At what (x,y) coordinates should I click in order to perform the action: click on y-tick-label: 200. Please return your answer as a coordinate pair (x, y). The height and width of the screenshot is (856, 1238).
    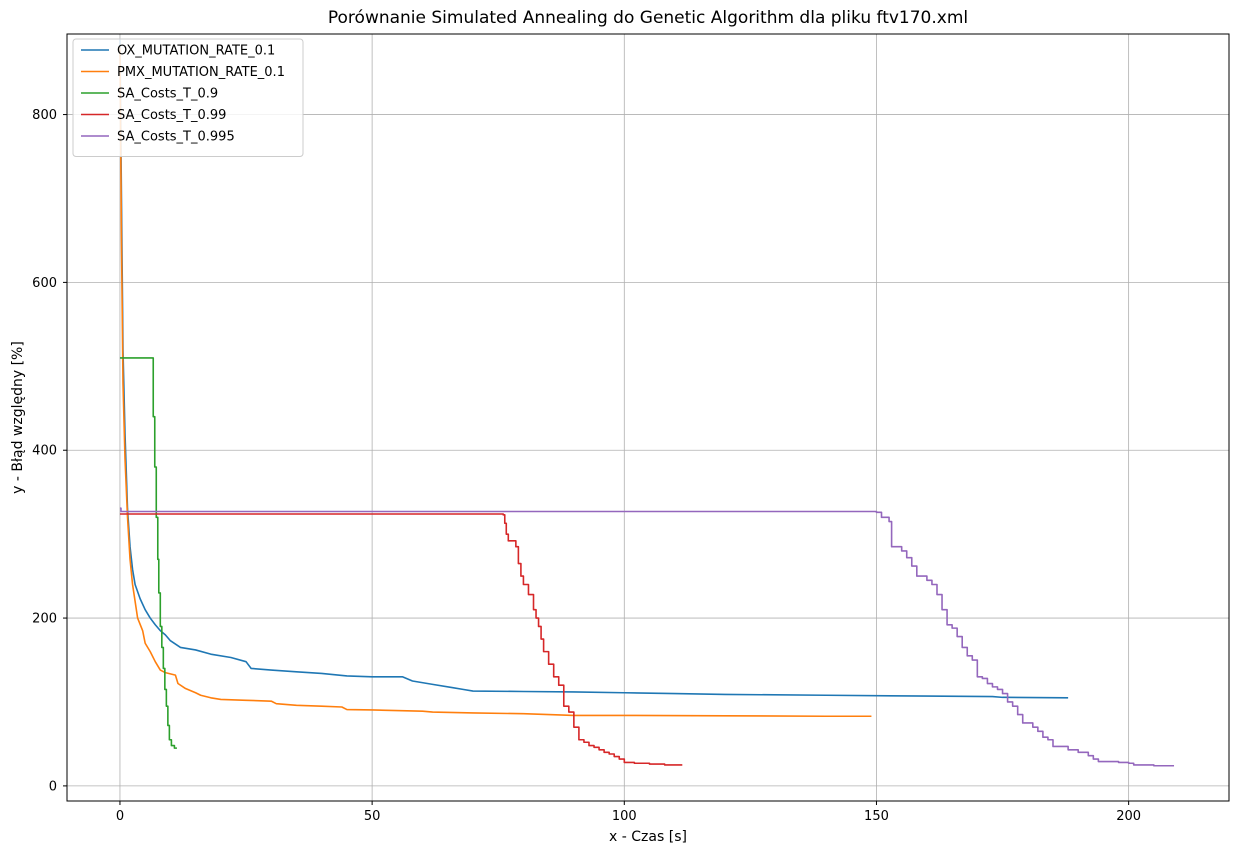
    Looking at the image, I should click on (44, 619).